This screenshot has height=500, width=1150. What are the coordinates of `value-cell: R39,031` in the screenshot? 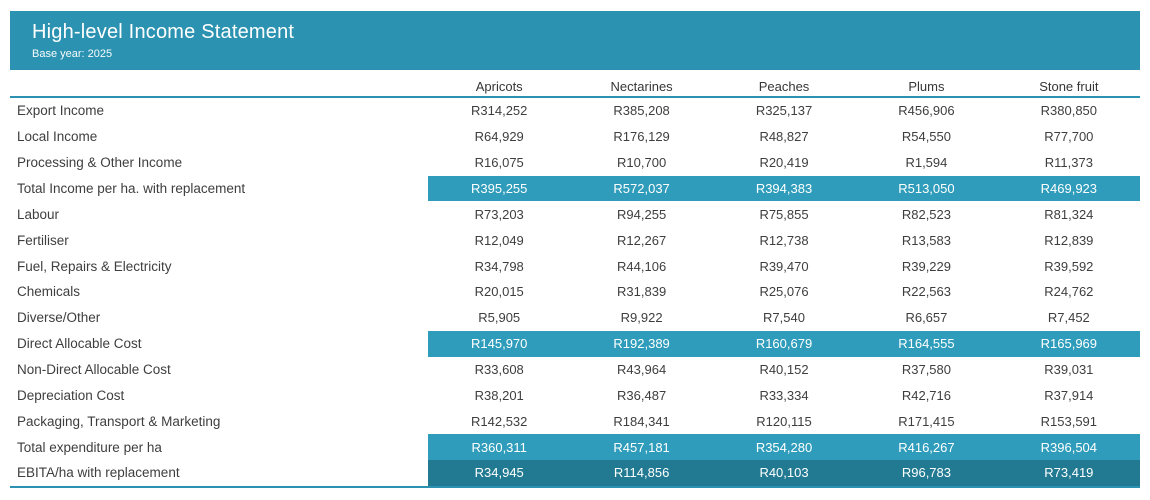 It's located at (1069, 370).